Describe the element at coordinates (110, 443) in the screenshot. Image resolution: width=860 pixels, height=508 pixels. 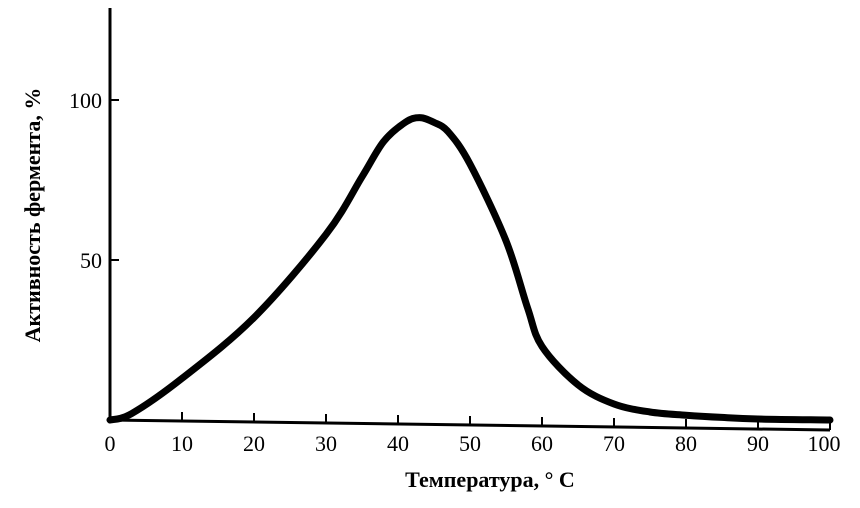
I see `x-tick-label: 0` at that location.